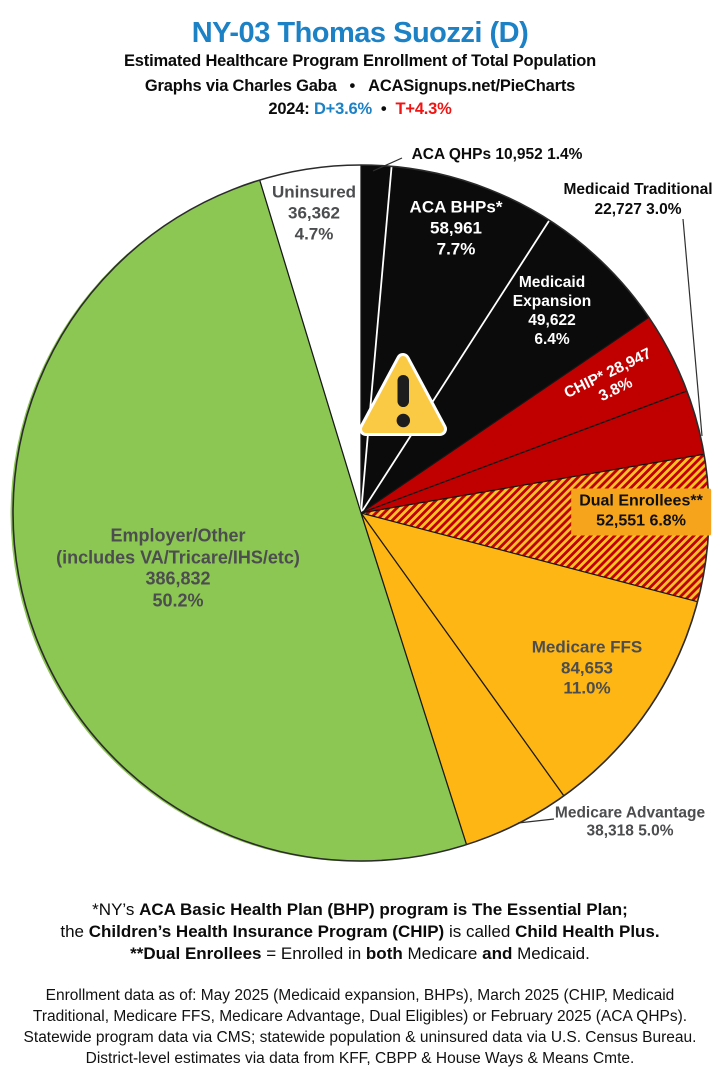 This screenshot has height=1070, width=720. Describe the element at coordinates (403, 394) in the screenshot. I see `warning-icon` at that location.